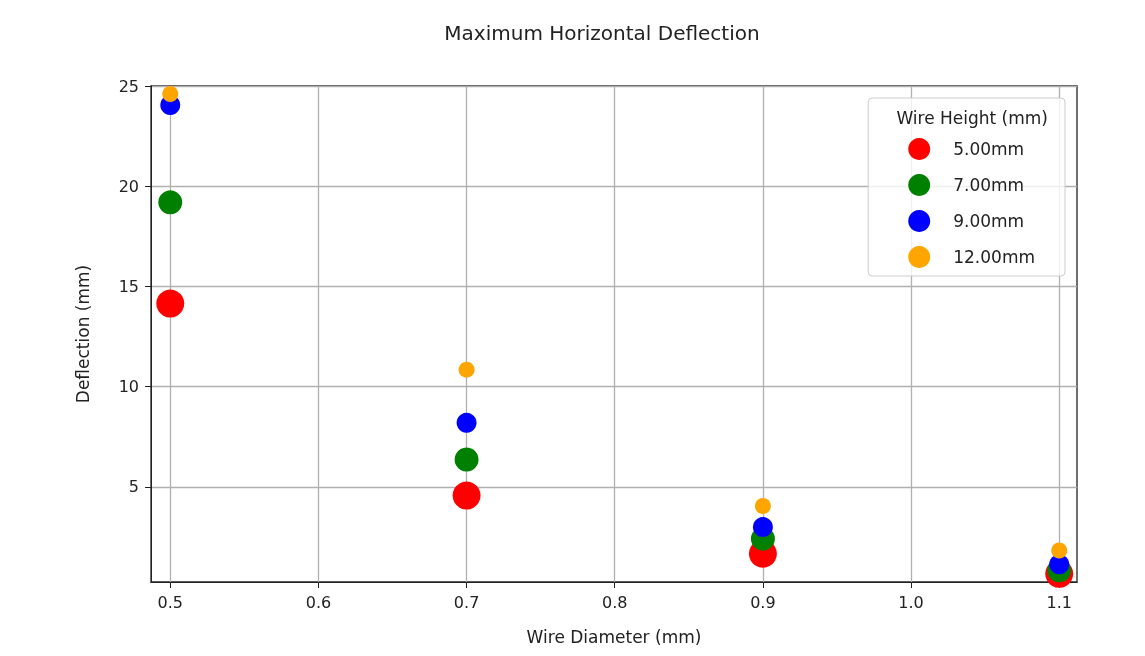  I want to click on legend-title: Wire Height (mm), so click(972, 117).